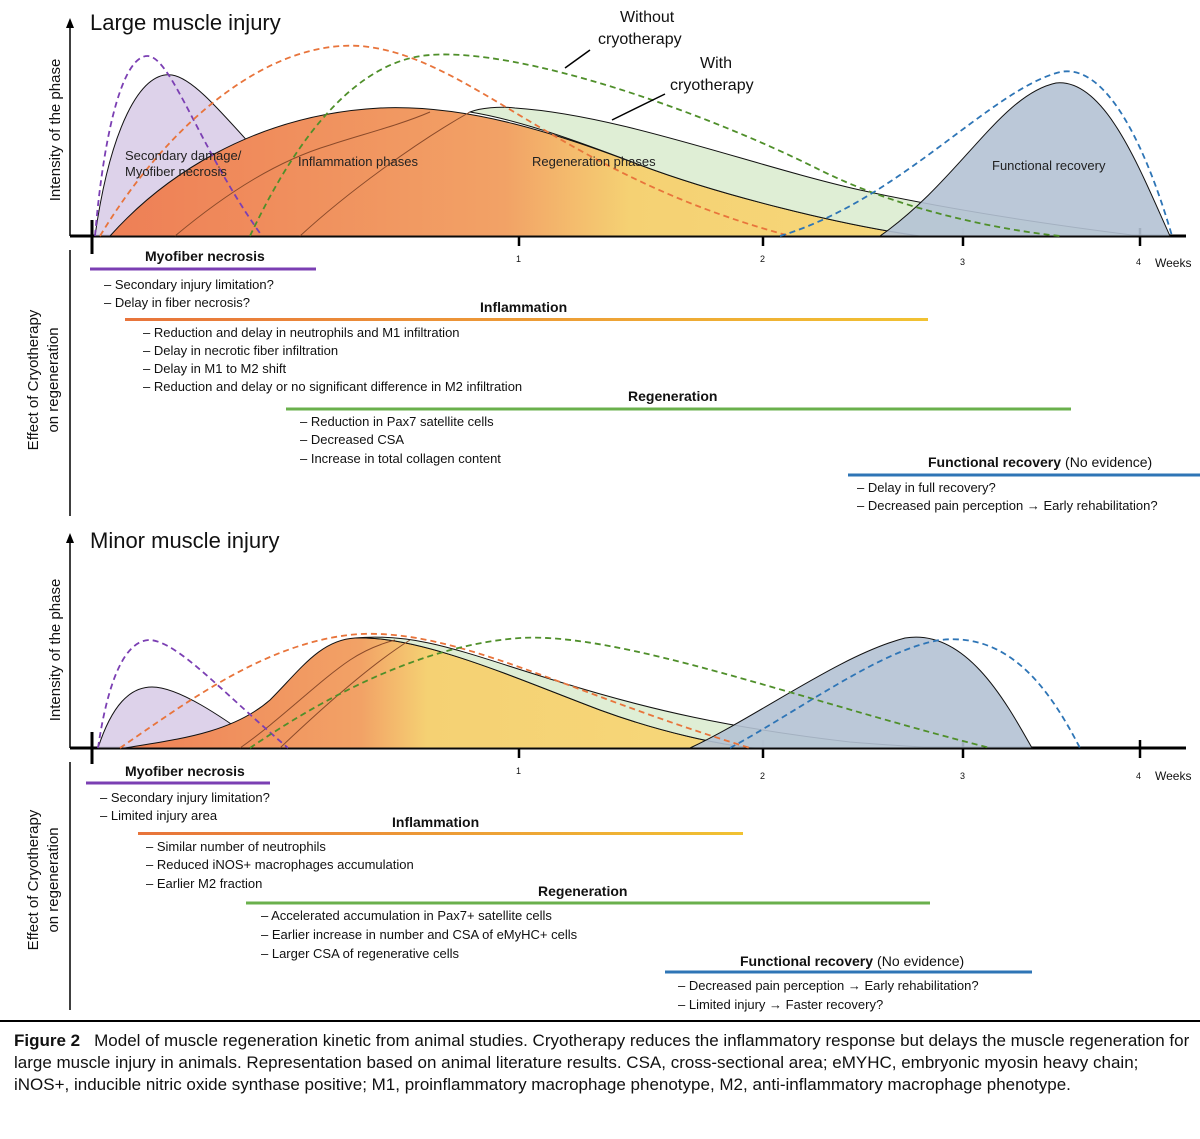 This screenshot has width=1200, height=1139. What do you see at coordinates (33, 879) in the screenshot?
I see `effect-label-bottom-line1: Effect of Cryotherapy` at bounding box center [33, 879].